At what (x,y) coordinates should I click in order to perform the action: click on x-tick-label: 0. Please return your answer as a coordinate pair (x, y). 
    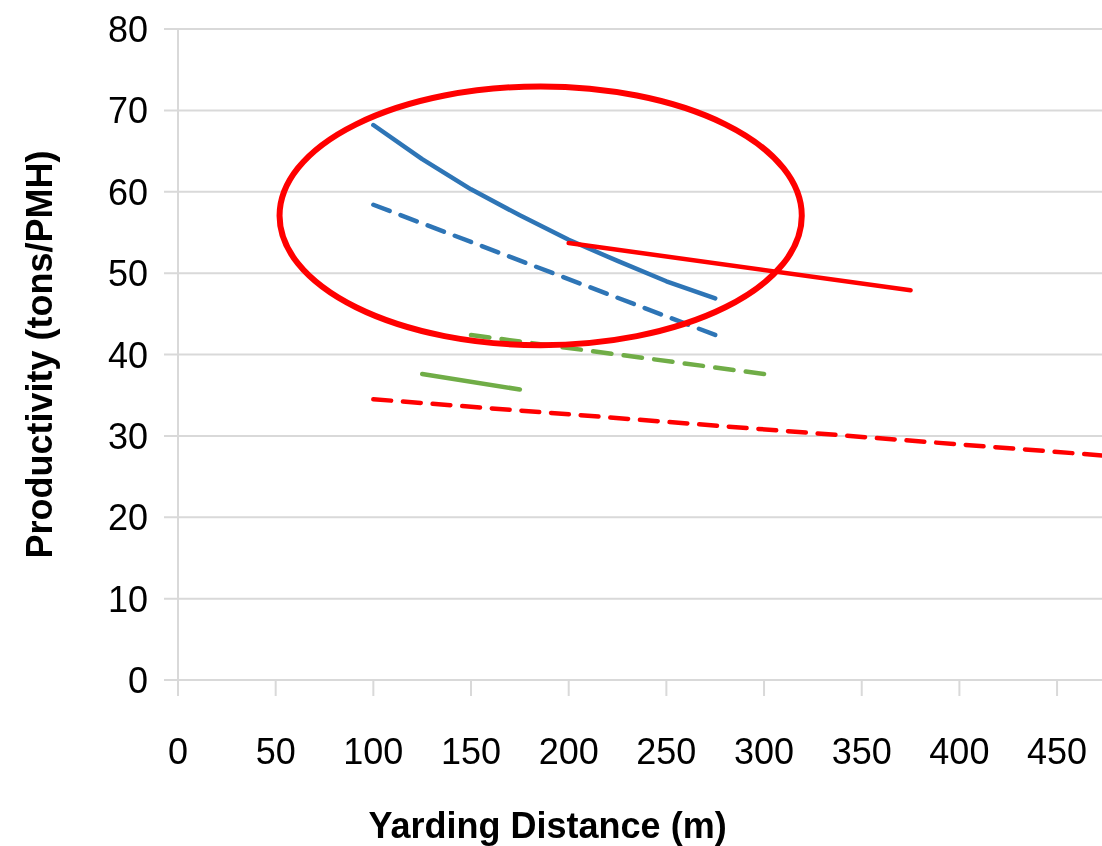
    Looking at the image, I should click on (178, 751).